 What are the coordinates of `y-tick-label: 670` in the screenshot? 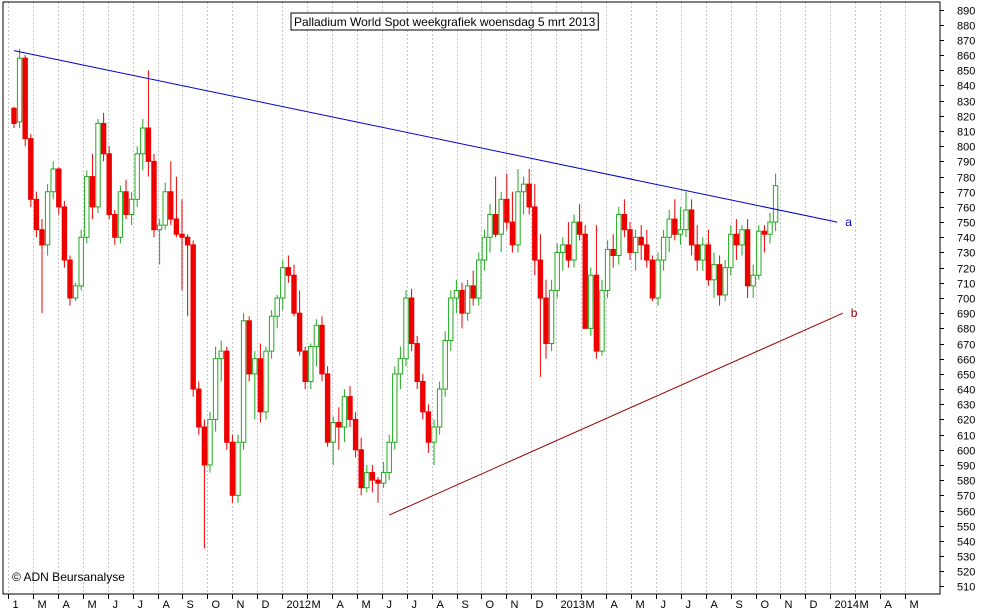 It's located at (966, 346).